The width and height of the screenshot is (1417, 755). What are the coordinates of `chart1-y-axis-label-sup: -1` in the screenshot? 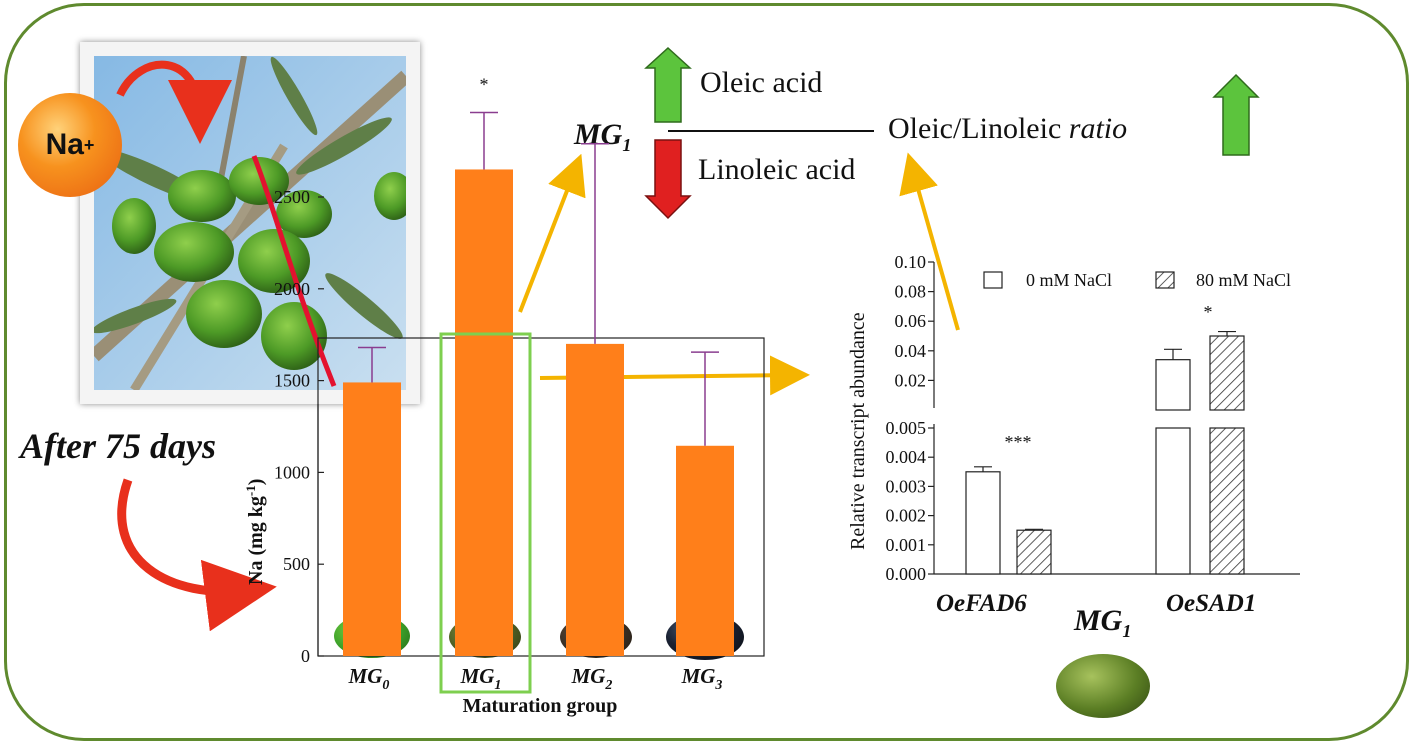 It's located at (250, 490).